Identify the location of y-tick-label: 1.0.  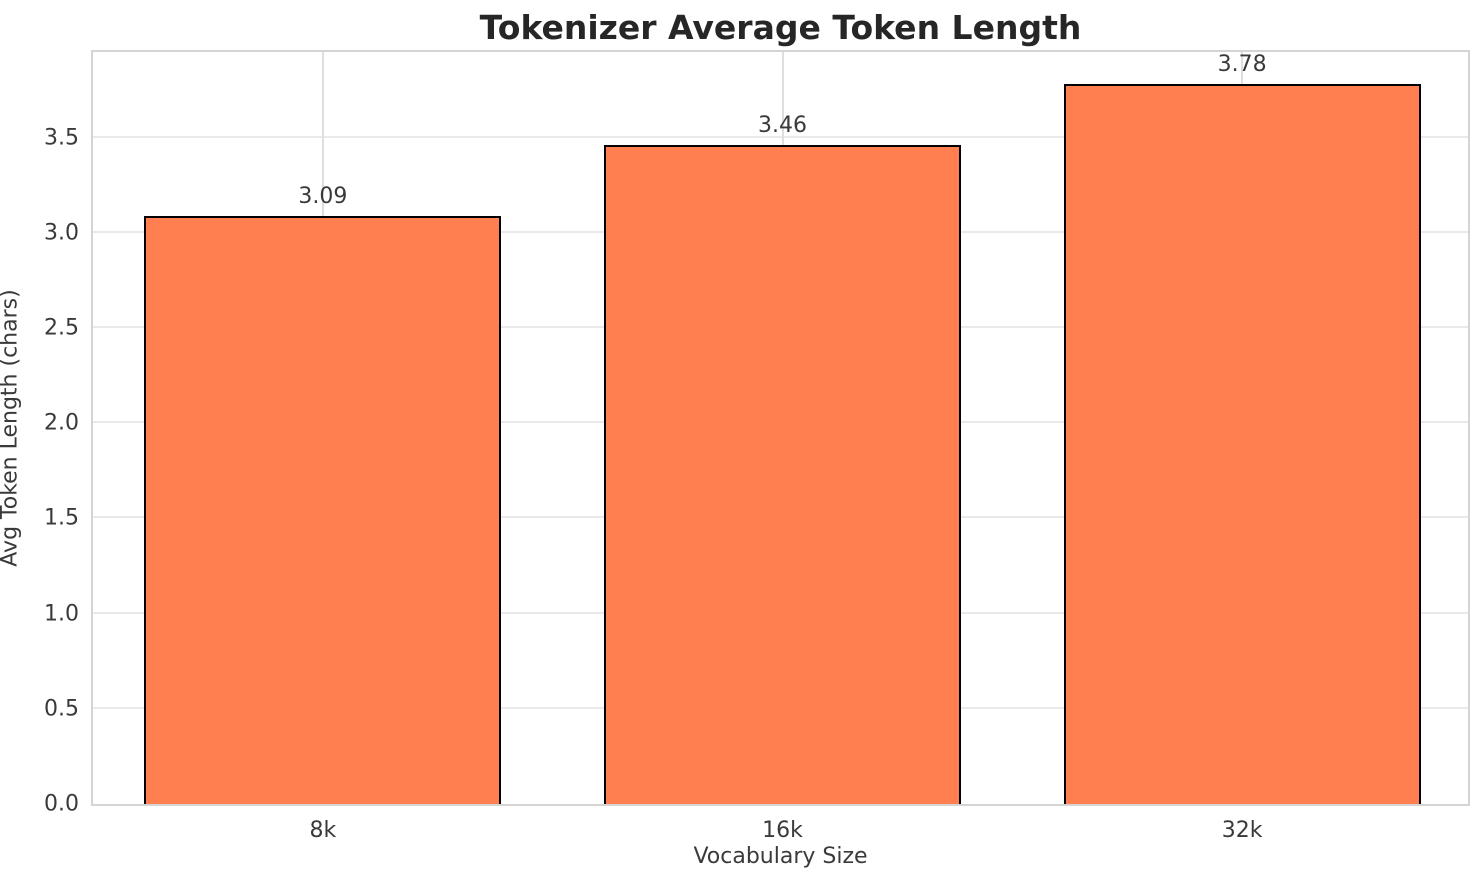
(61, 614).